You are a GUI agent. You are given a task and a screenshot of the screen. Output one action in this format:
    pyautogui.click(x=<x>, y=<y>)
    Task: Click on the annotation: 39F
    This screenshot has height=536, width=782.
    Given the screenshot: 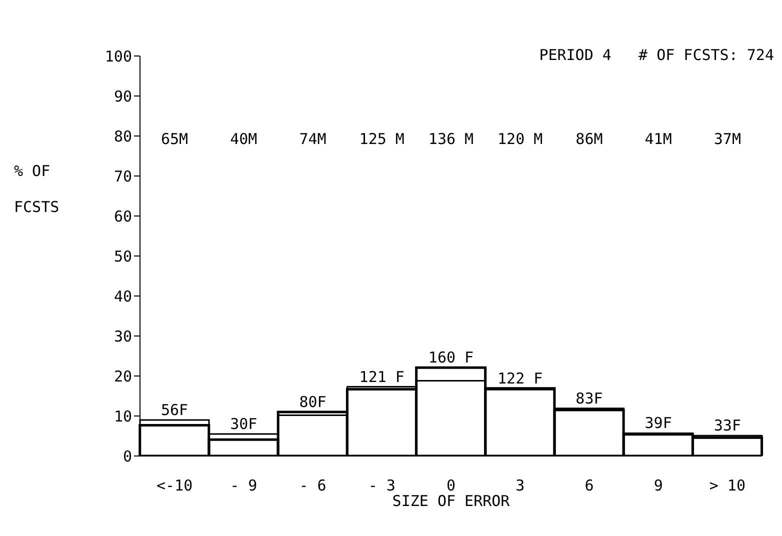 What is the action you would take?
    pyautogui.click(x=658, y=423)
    